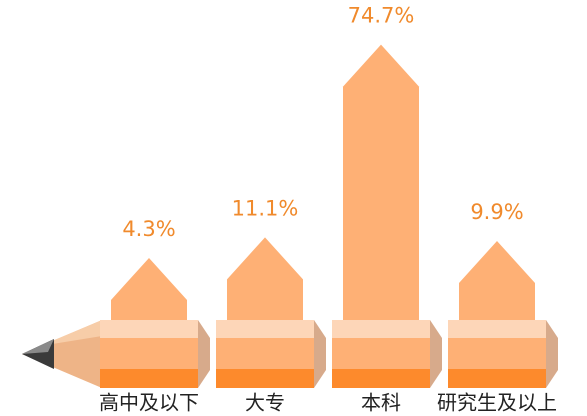  Describe the element at coordinates (148, 229) in the screenshot. I see `value-label: 4.3%` at that location.